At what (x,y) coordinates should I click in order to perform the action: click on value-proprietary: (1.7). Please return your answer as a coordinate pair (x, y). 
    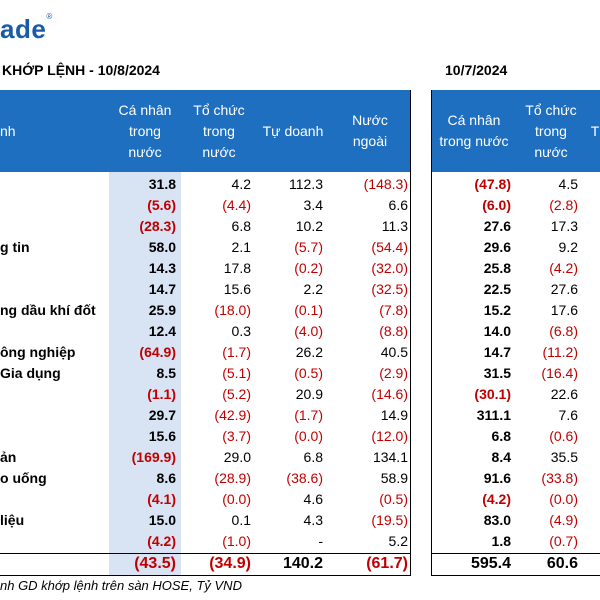
    Looking at the image, I should click on (308, 415).